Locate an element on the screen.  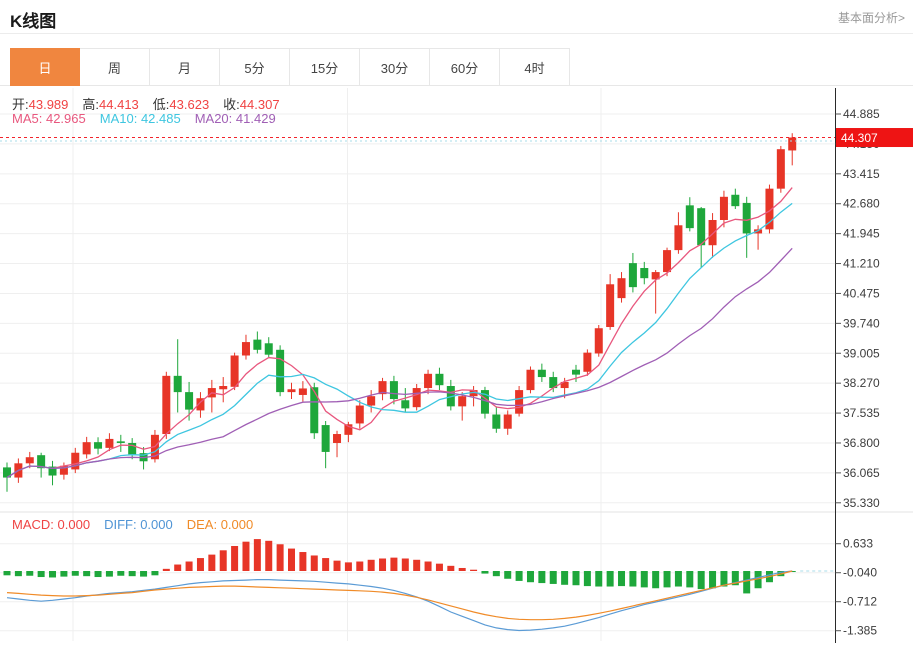
tab-period-3: 5分 is located at coordinates (255, 67).